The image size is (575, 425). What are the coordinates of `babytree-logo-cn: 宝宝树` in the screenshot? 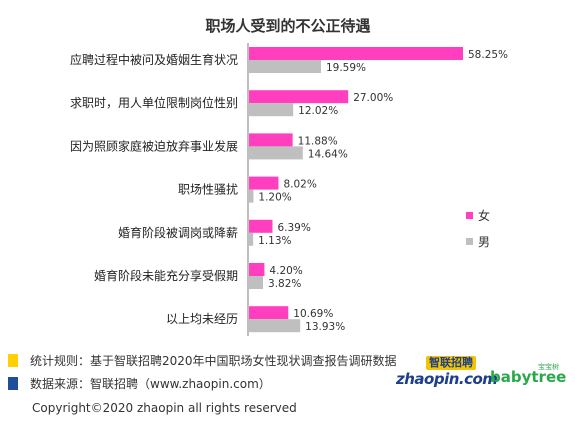 It's located at (548, 367).